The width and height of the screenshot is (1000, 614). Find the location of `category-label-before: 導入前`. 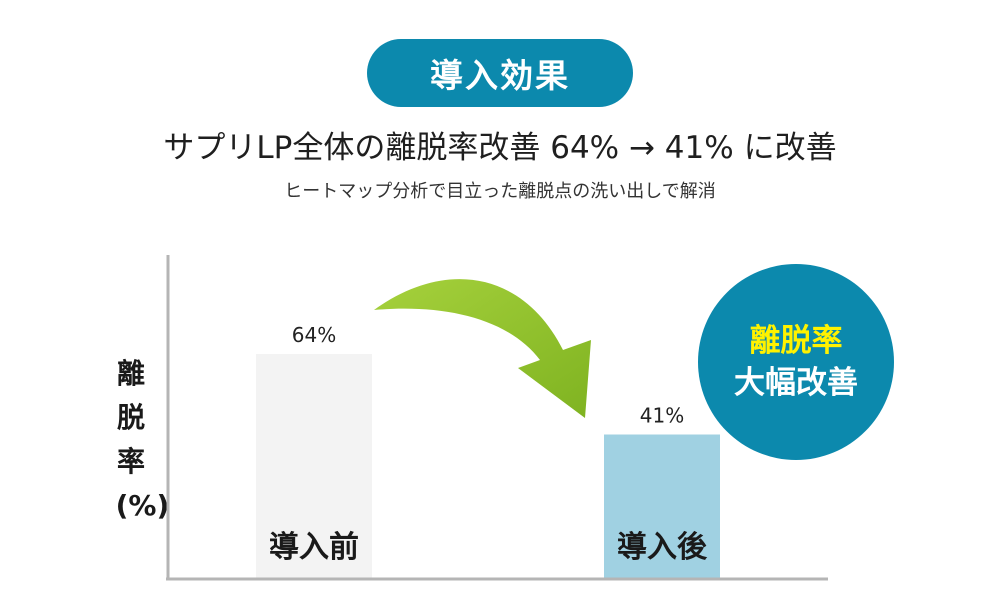

category-label-before: 導入前 is located at coordinates (314, 547).